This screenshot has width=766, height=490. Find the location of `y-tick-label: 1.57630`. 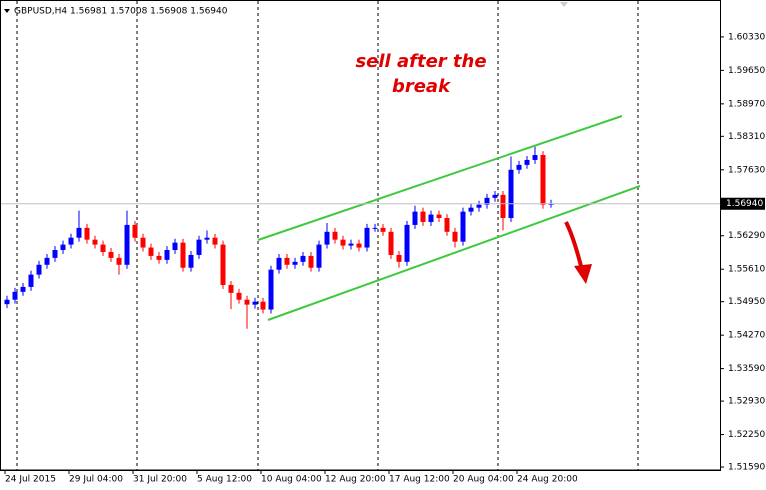

y-tick-label: 1.57630 is located at coordinates (746, 170).